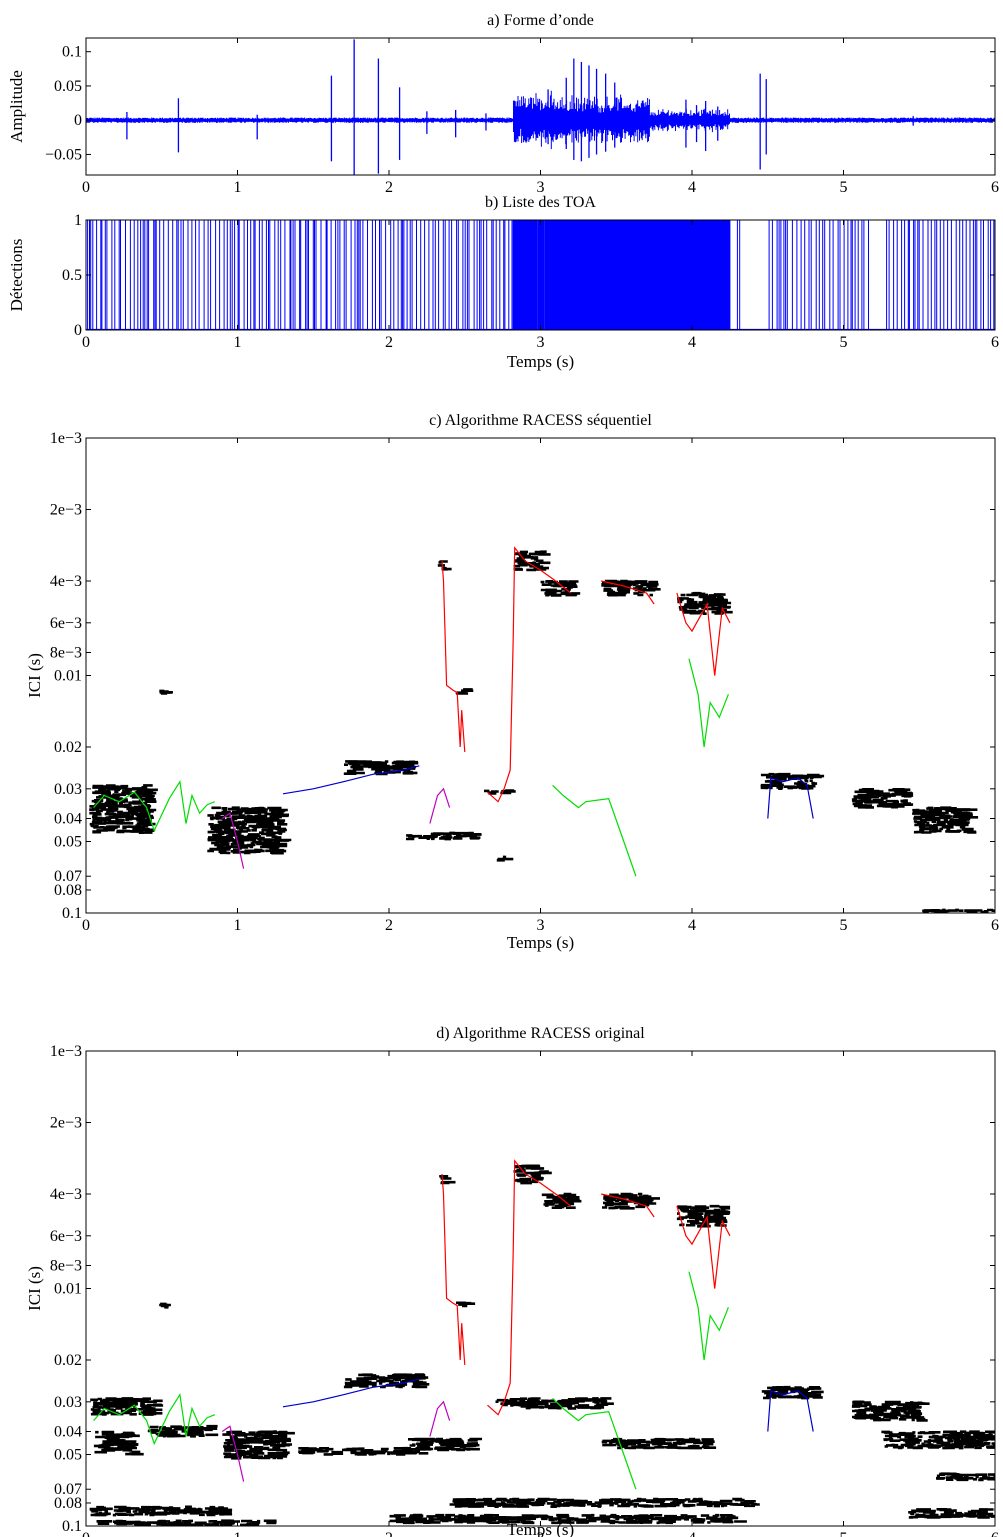  I want to click on y-tick-label: 4e−3, so click(66, 1194).